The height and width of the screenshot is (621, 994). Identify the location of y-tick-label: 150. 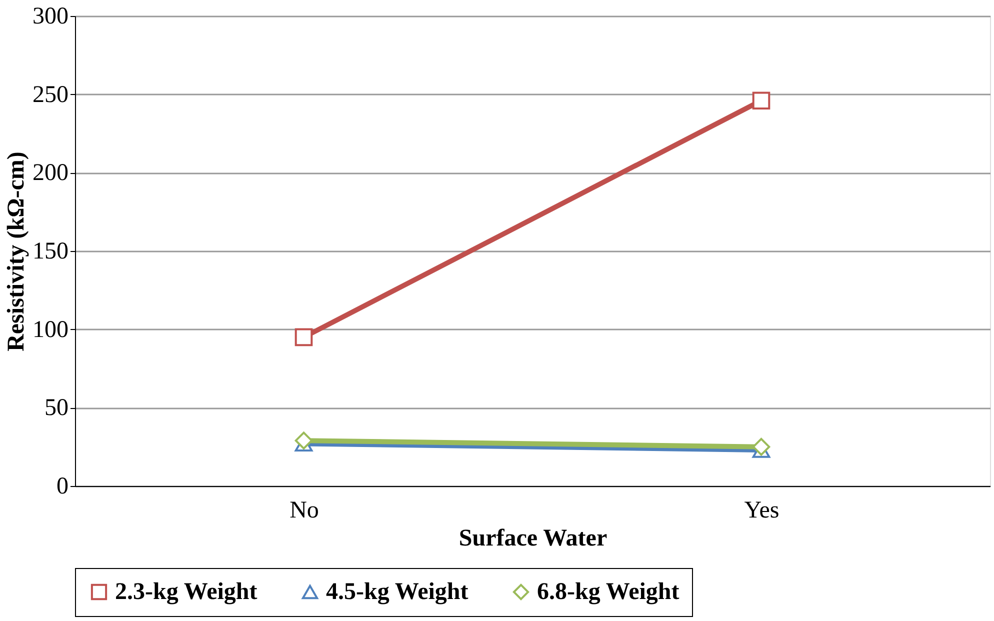
(50, 251).